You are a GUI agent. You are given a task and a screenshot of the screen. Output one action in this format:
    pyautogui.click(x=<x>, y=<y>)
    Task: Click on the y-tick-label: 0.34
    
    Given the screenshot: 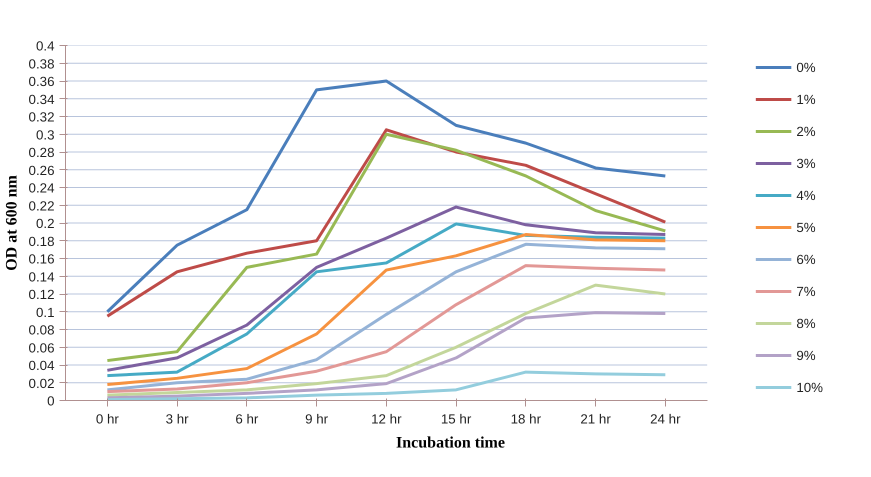 What is the action you would take?
    pyautogui.click(x=42, y=99)
    